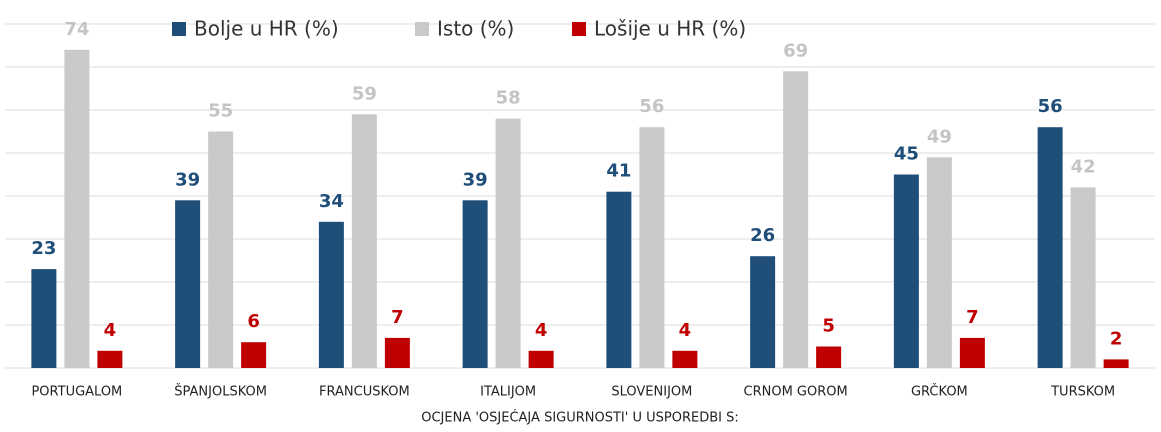 This screenshot has width=1161, height=432. What do you see at coordinates (364, 93) in the screenshot?
I see `data-label: 59` at bounding box center [364, 93].